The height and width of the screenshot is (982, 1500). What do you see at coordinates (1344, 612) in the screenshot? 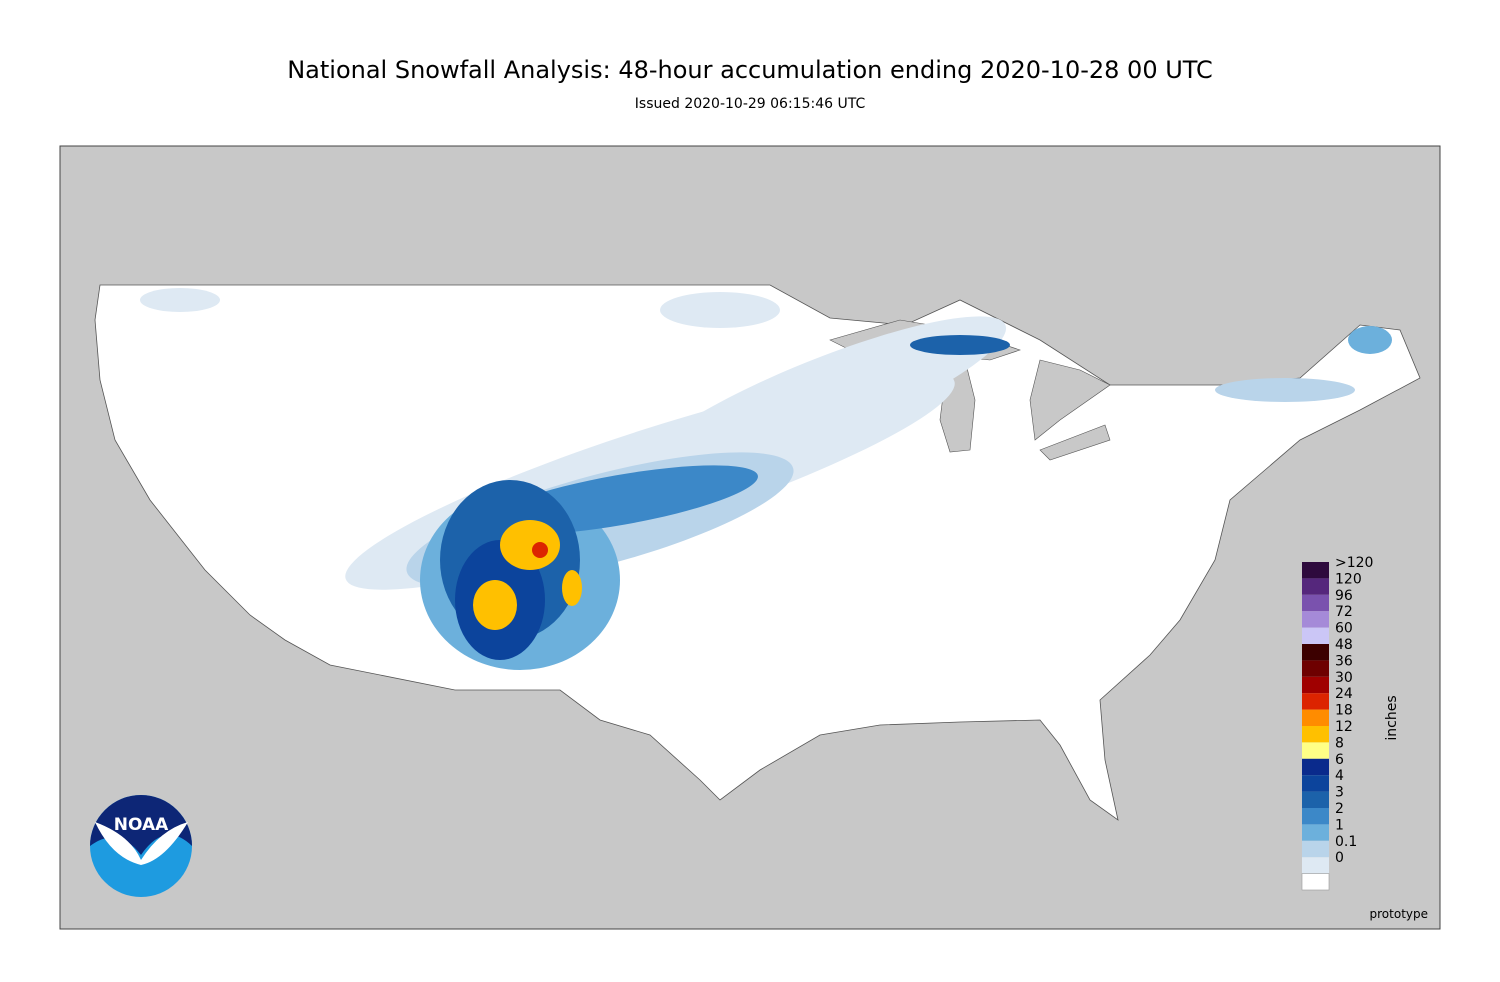
I see `legend-label: 72` at bounding box center [1344, 612].